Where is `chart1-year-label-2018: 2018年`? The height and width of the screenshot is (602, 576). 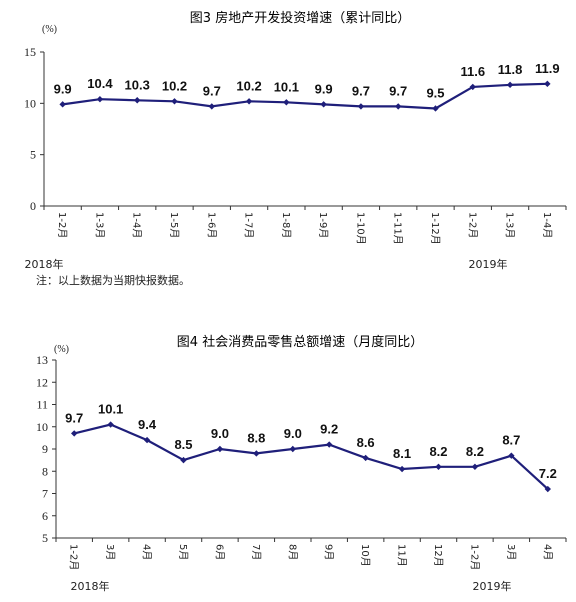 chart1-year-label-2018: 2018年 is located at coordinates (44, 264).